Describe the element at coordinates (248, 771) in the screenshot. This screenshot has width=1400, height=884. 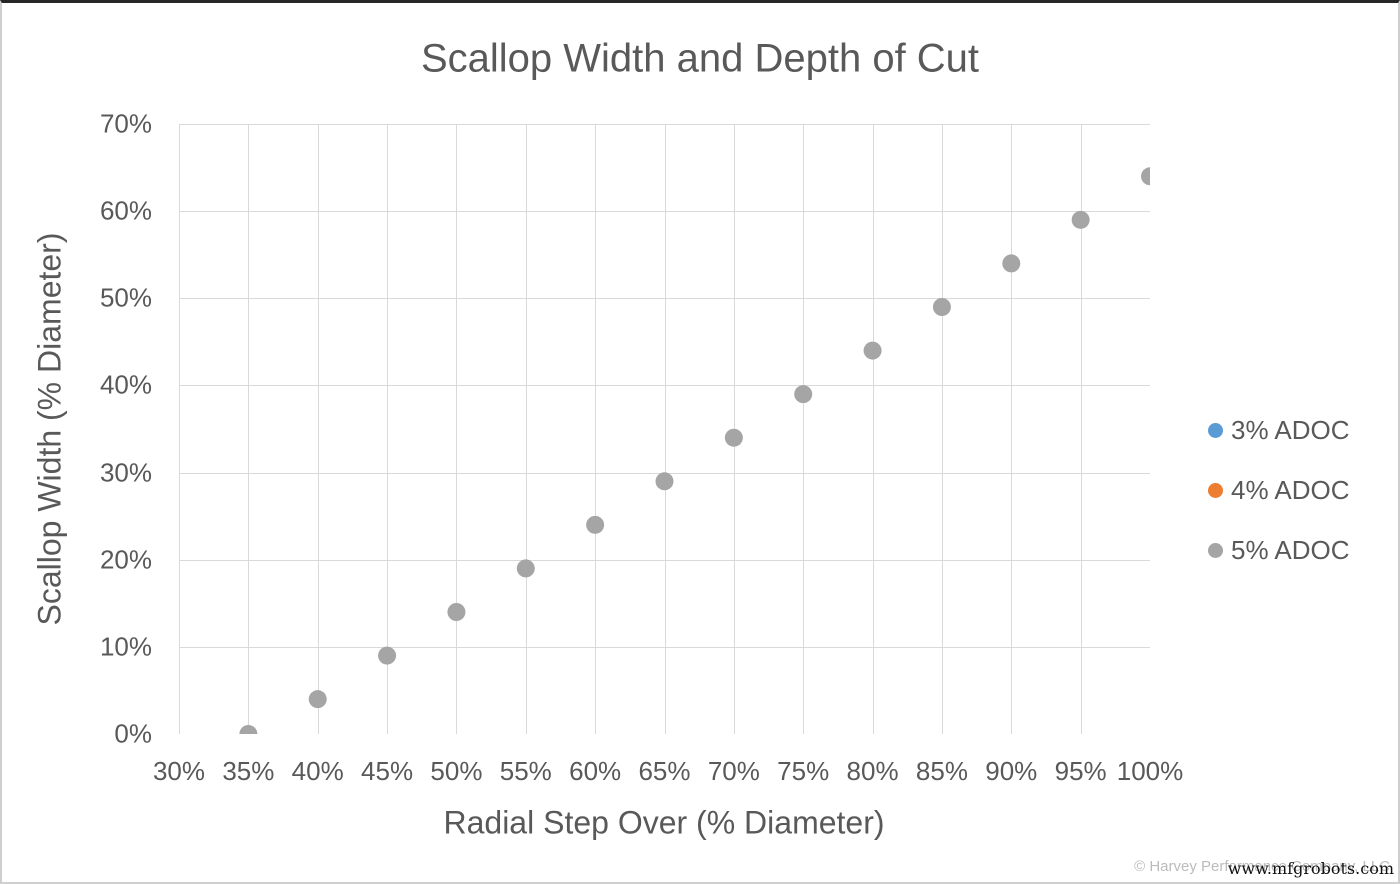
I see `x-tick-label: 35%` at that location.